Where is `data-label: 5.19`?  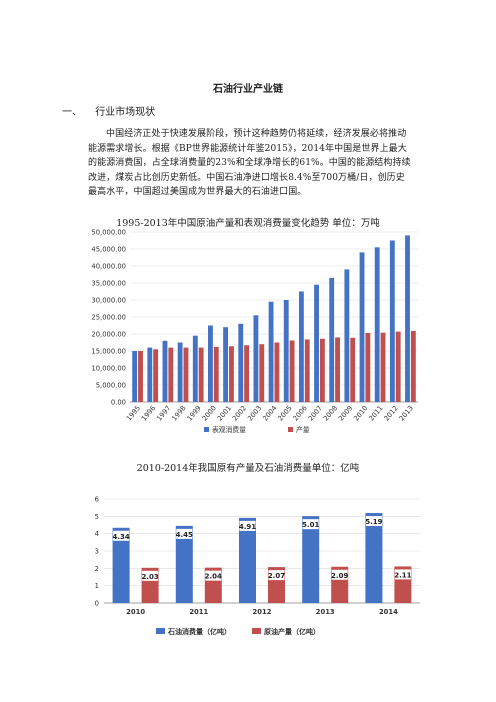
data-label: 5.19 is located at coordinates (373, 522).